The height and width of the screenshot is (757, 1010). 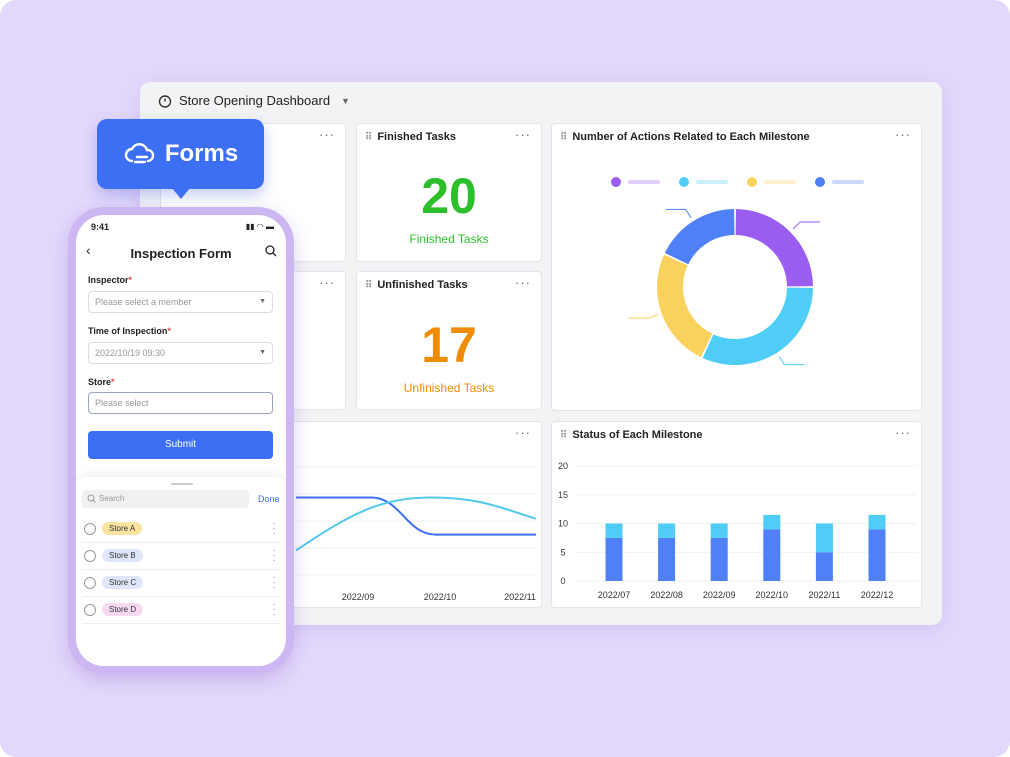 I want to click on x-tick-label: 2022/07, so click(x=614, y=595).